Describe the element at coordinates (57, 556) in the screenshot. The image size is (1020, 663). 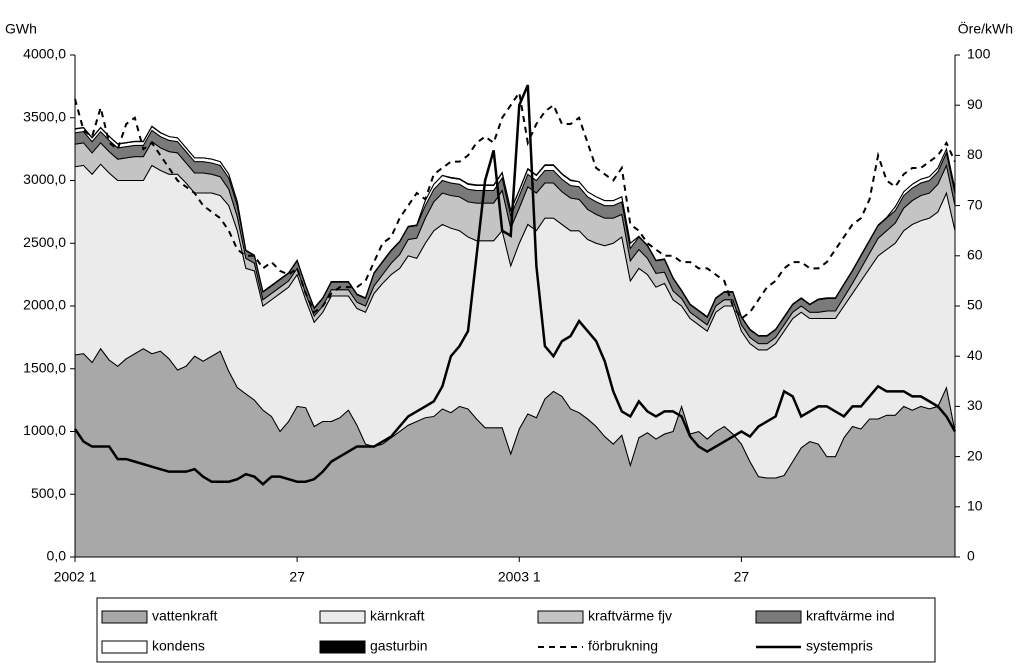
I see `y-tick-label: 0,0` at that location.